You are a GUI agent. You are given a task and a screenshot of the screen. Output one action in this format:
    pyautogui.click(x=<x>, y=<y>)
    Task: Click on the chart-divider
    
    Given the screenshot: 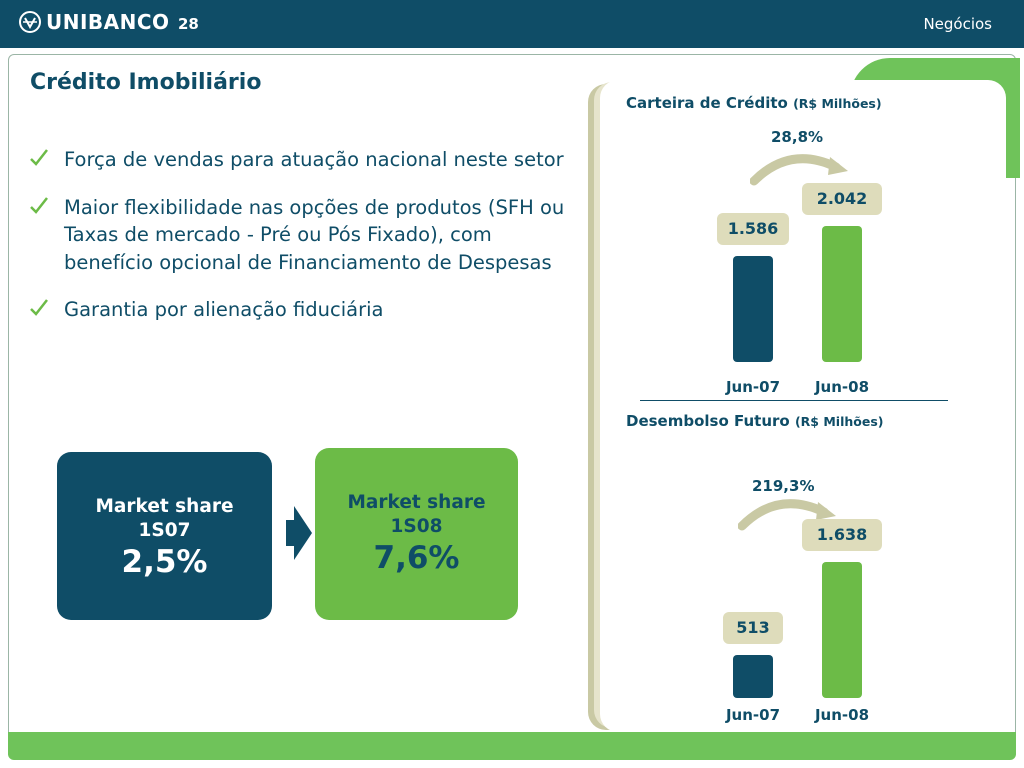 What is the action you would take?
    pyautogui.click(x=794, y=400)
    